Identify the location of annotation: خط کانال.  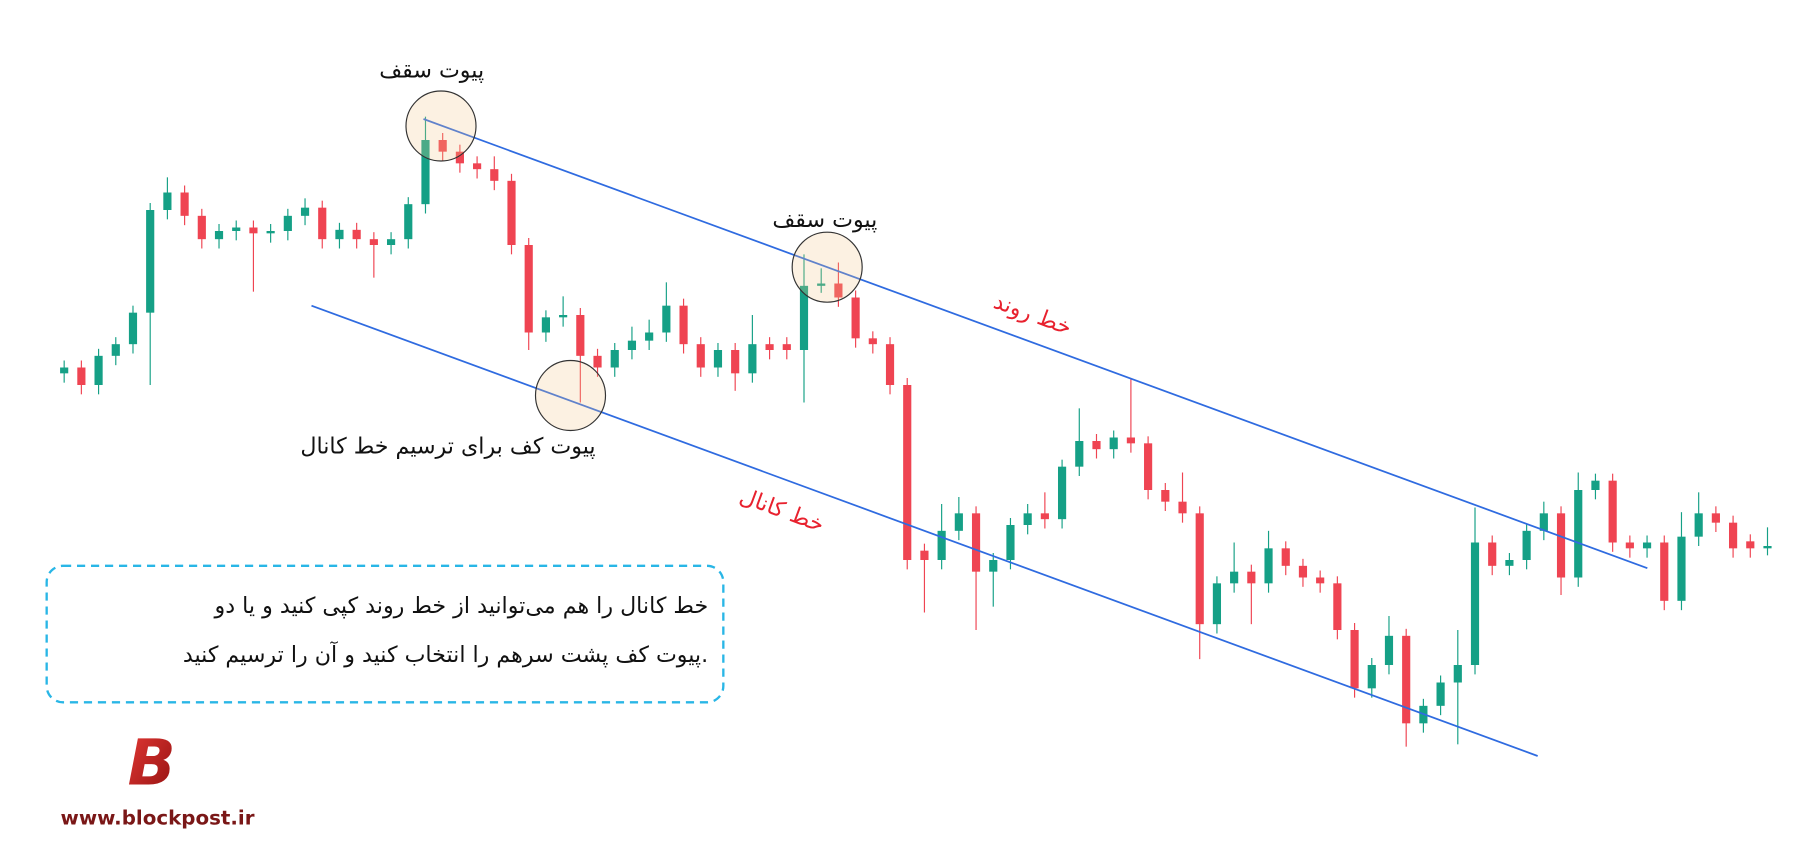
(782, 510).